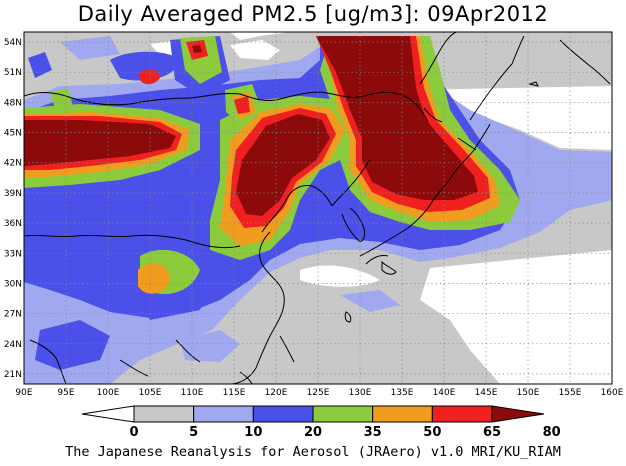  Describe the element at coordinates (13, 73) in the screenshot. I see `lat-tick-label: 51N` at that location.